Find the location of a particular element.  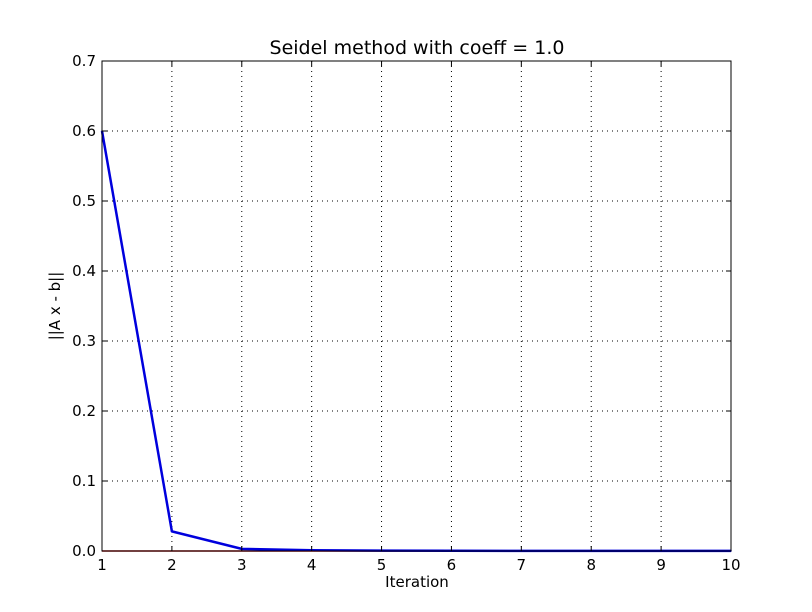

data-point is located at coordinates (172, 531).